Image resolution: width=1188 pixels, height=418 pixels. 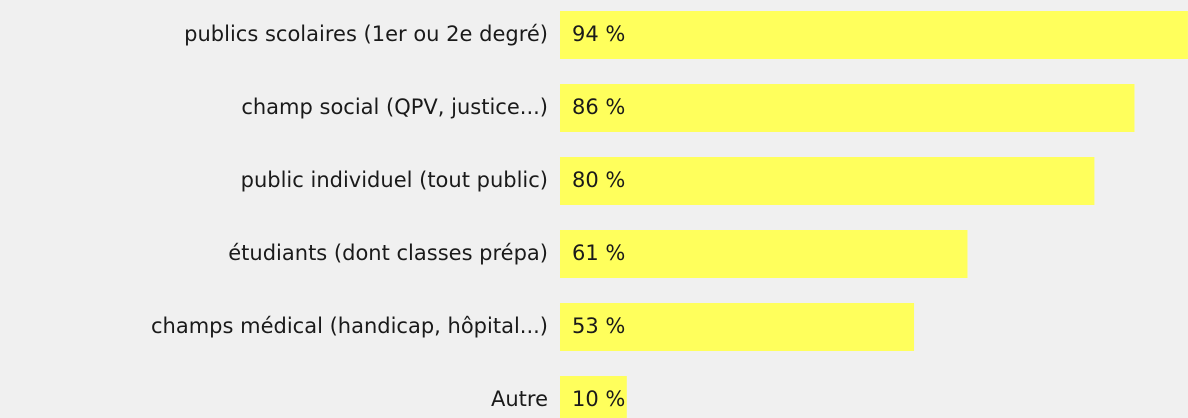 What do you see at coordinates (598, 34) in the screenshot?
I see `value-label: 94 %` at bounding box center [598, 34].